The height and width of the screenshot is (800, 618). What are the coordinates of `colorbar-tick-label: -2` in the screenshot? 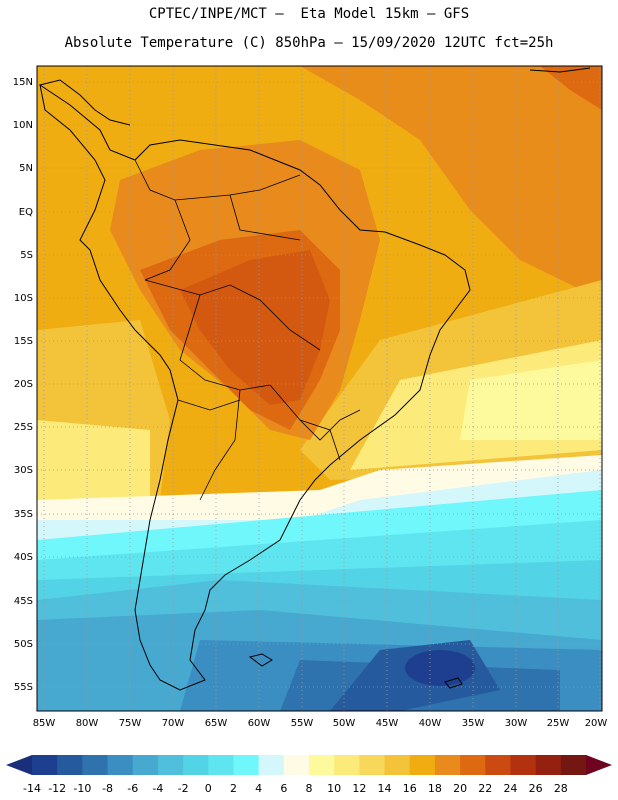 It's located at (183, 788).